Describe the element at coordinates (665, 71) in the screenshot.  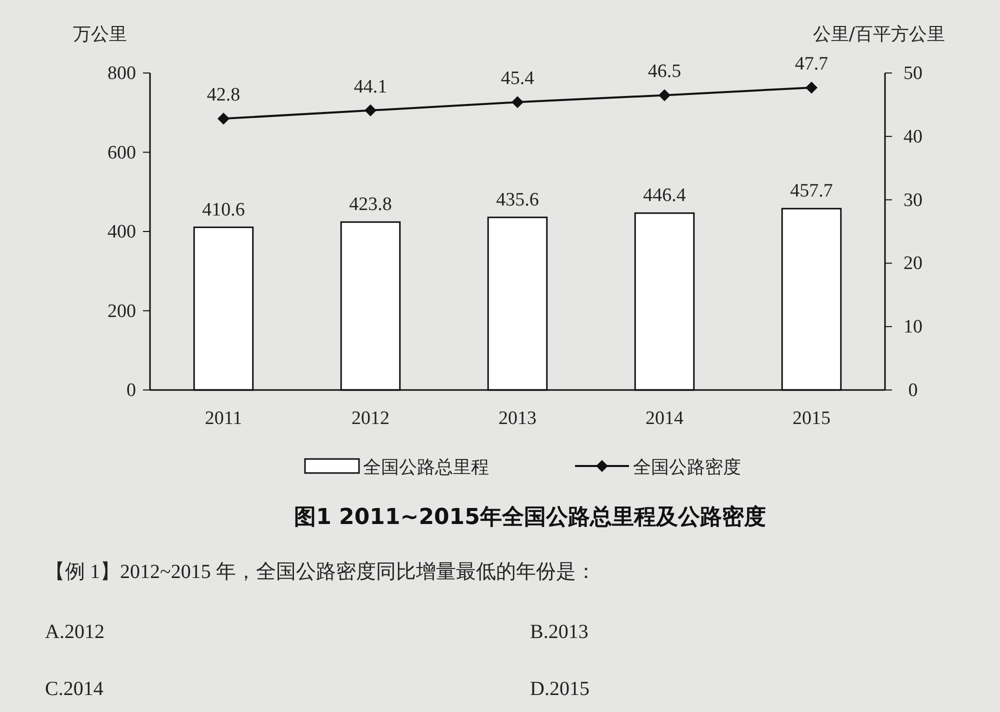
I see `data-label: 46.5` at that location.